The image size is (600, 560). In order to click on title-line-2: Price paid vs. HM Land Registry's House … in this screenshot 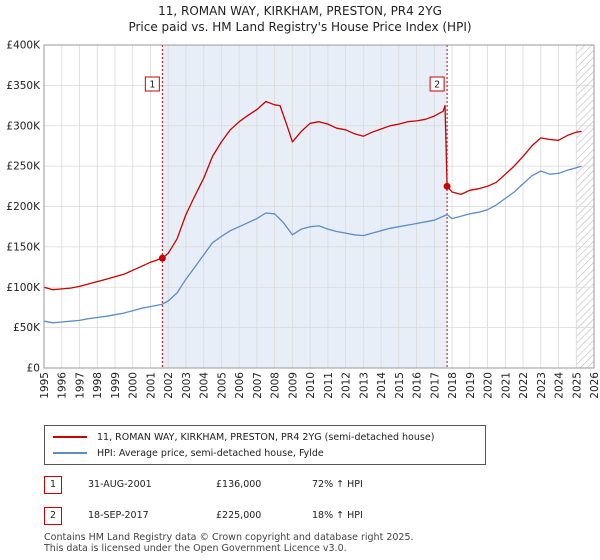, I will do `click(300, 27)`.